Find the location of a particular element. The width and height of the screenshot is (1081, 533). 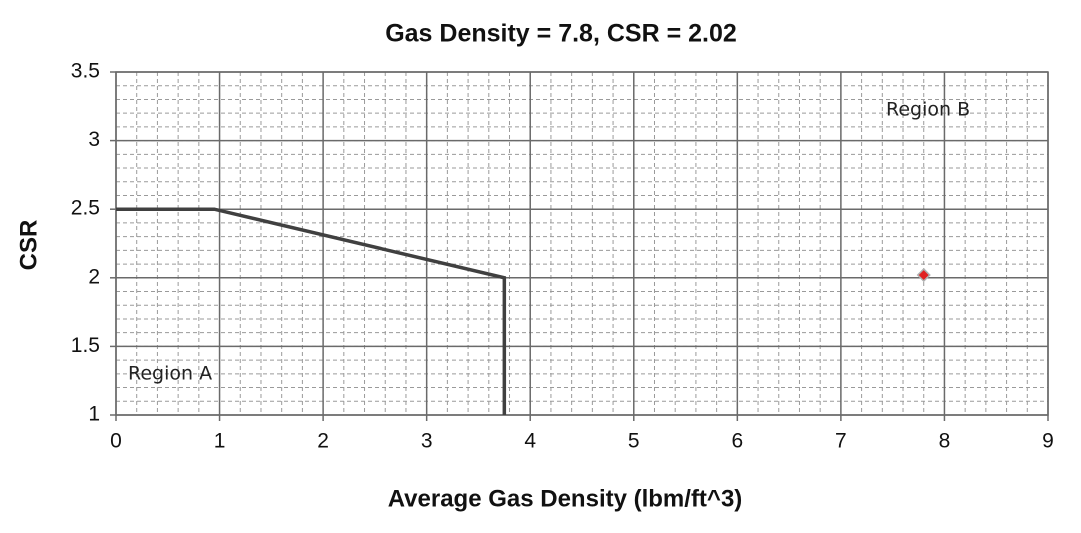

x-tick-label: 4 is located at coordinates (530, 441).